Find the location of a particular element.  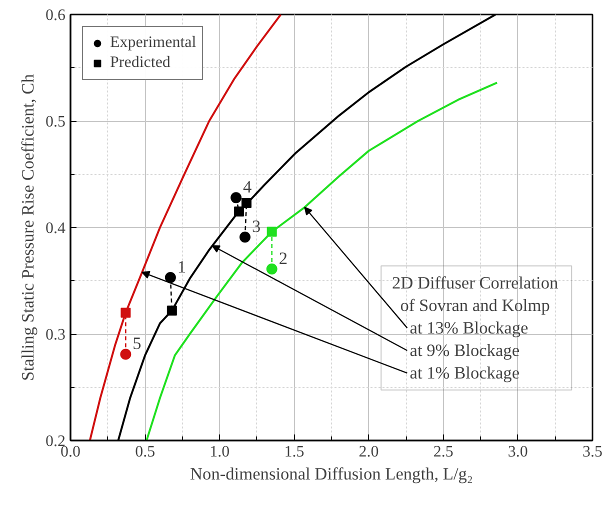

annotation: 5 is located at coordinates (137, 344).